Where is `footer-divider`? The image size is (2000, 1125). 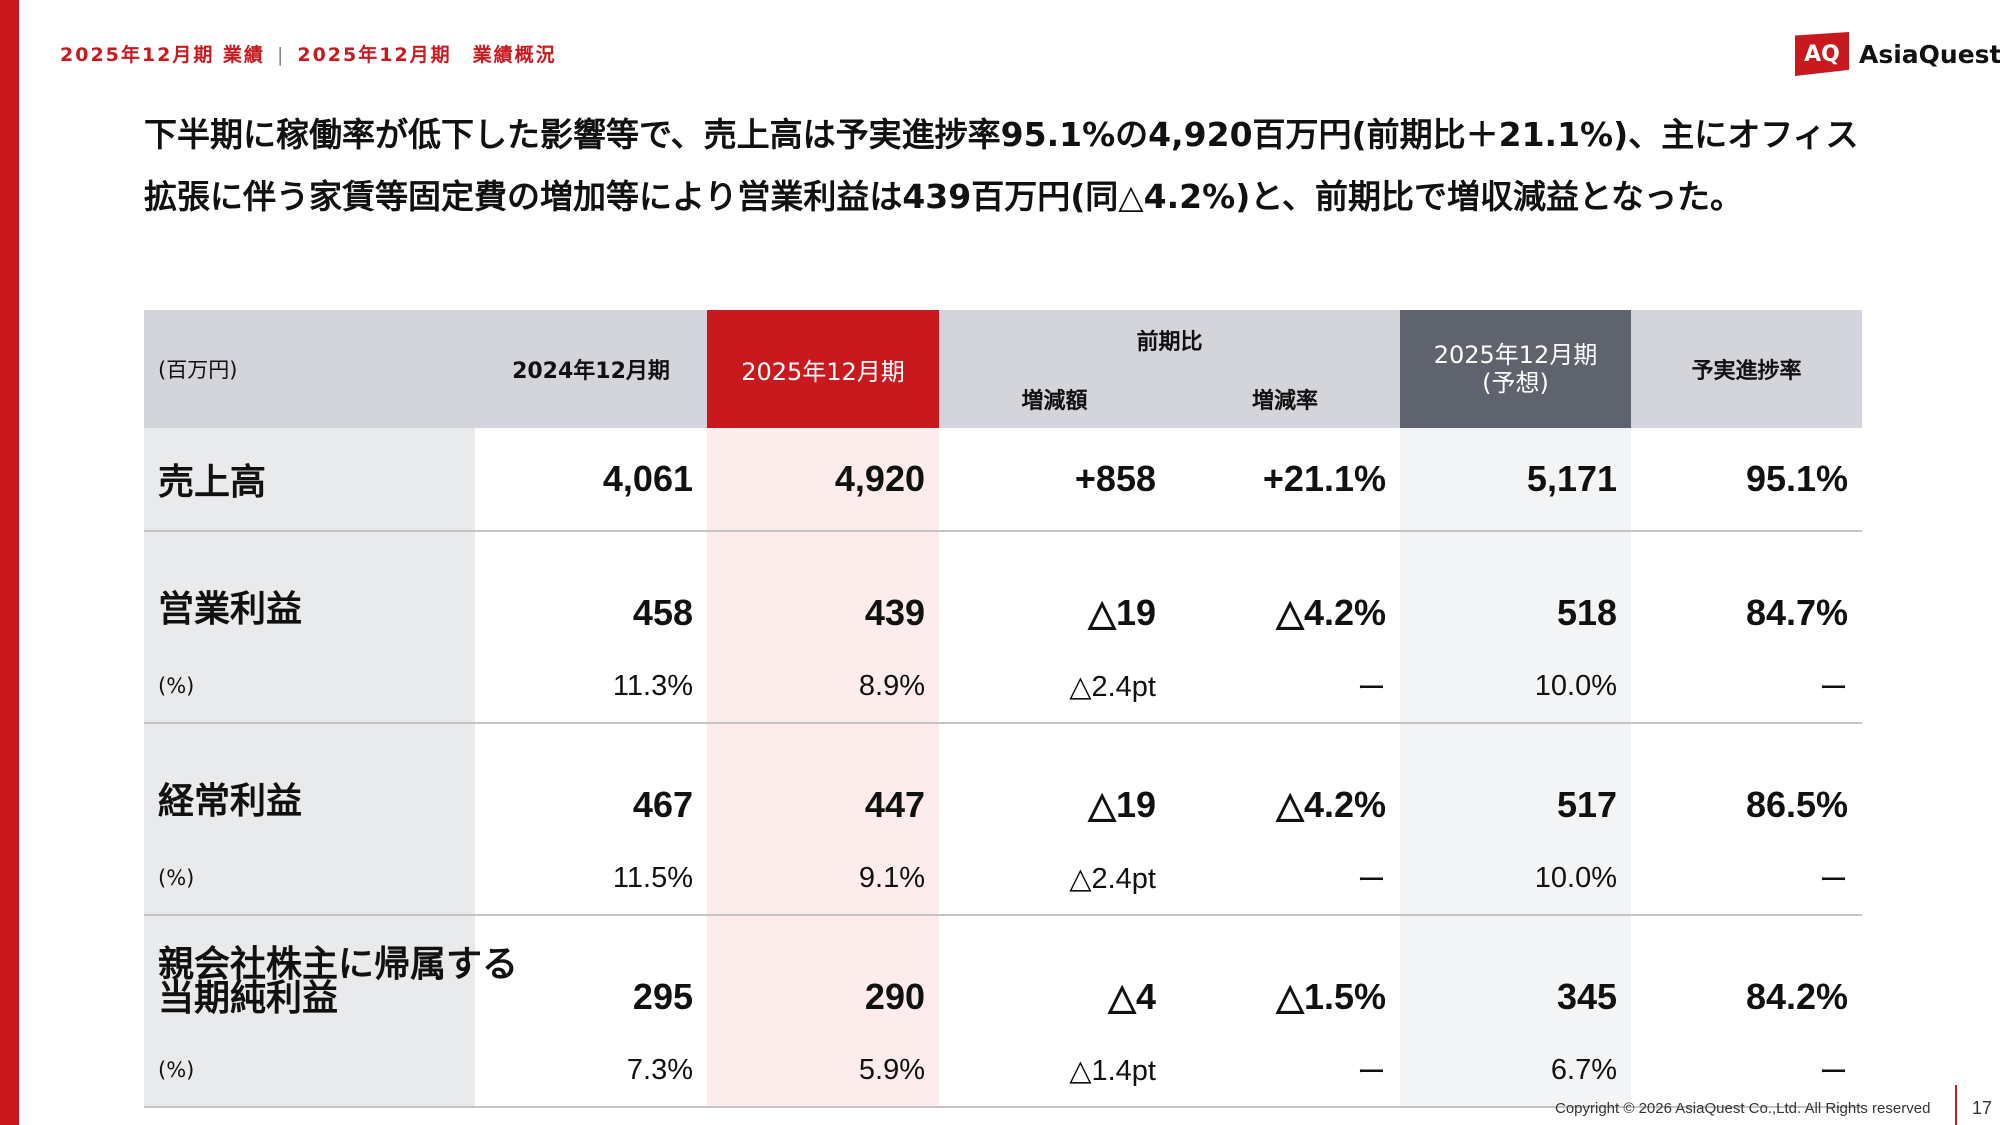
footer-divider is located at coordinates (1956, 1105).